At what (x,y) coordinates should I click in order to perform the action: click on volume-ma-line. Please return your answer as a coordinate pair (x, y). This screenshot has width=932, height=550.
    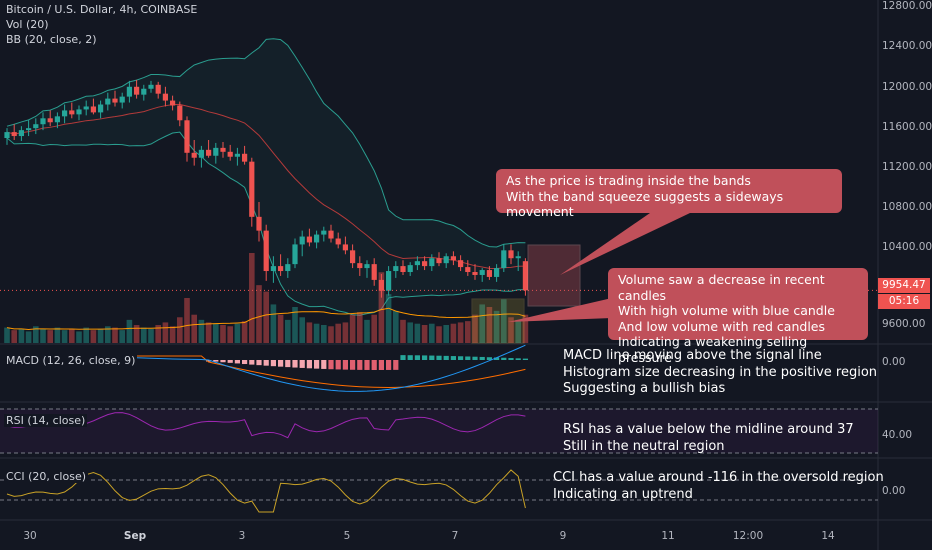
    Looking at the image, I should click on (266, 319).